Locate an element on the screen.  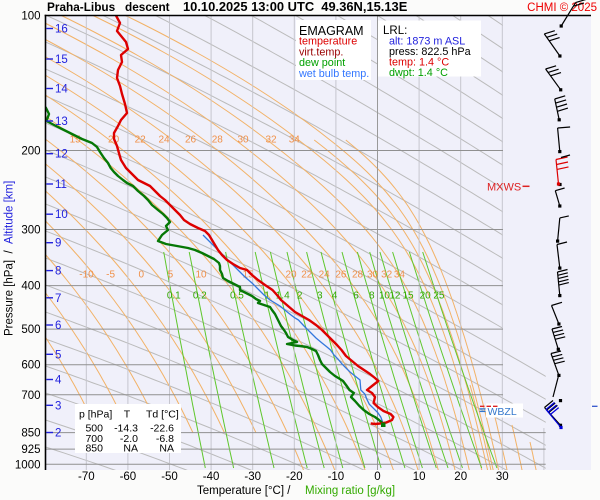
svg-text: -2.0 is located at coordinates (129, 439).